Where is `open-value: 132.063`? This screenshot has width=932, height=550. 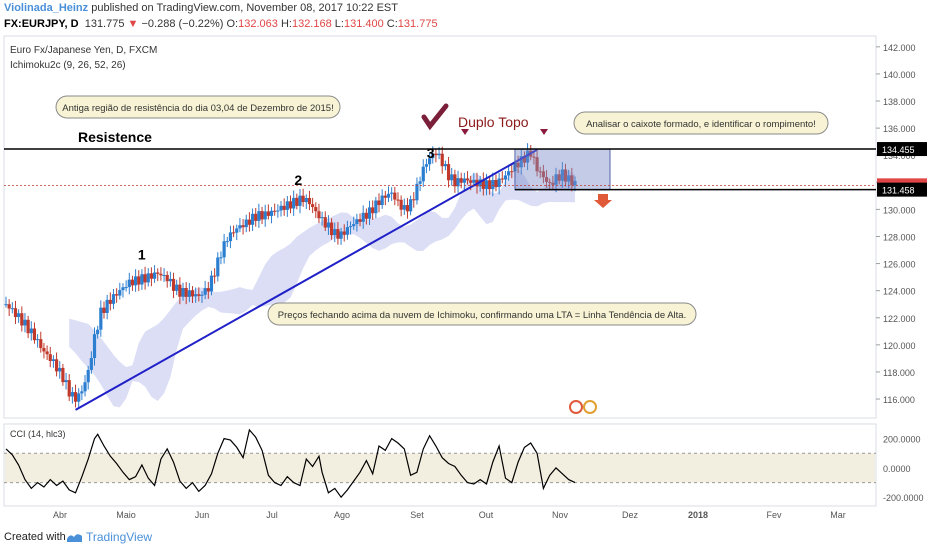 open-value: 132.063 is located at coordinates (258, 24).